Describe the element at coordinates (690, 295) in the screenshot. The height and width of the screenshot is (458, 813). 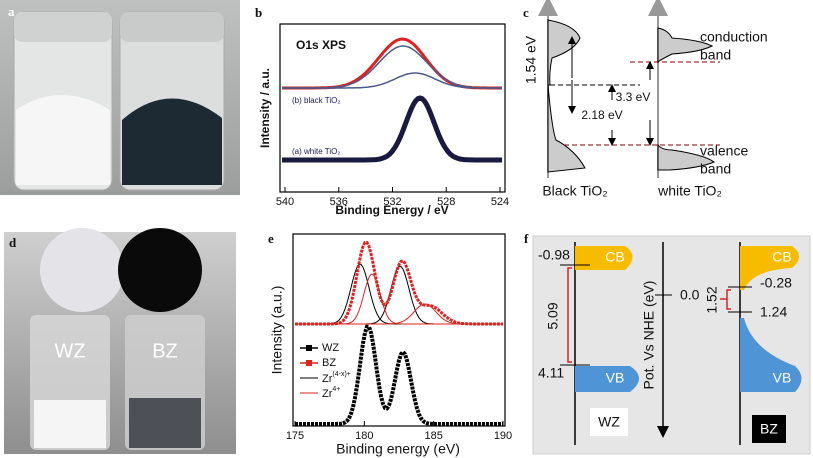
I see `level-label: 0.0` at that location.